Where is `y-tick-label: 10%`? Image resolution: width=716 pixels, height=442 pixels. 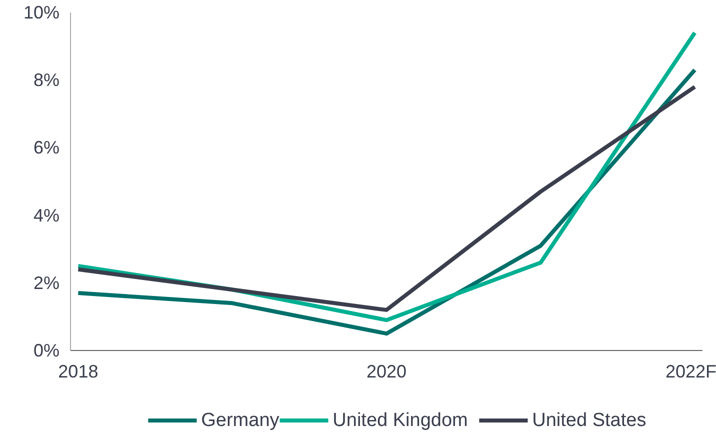
y-tick-label: 10% is located at coordinates (41, 12).